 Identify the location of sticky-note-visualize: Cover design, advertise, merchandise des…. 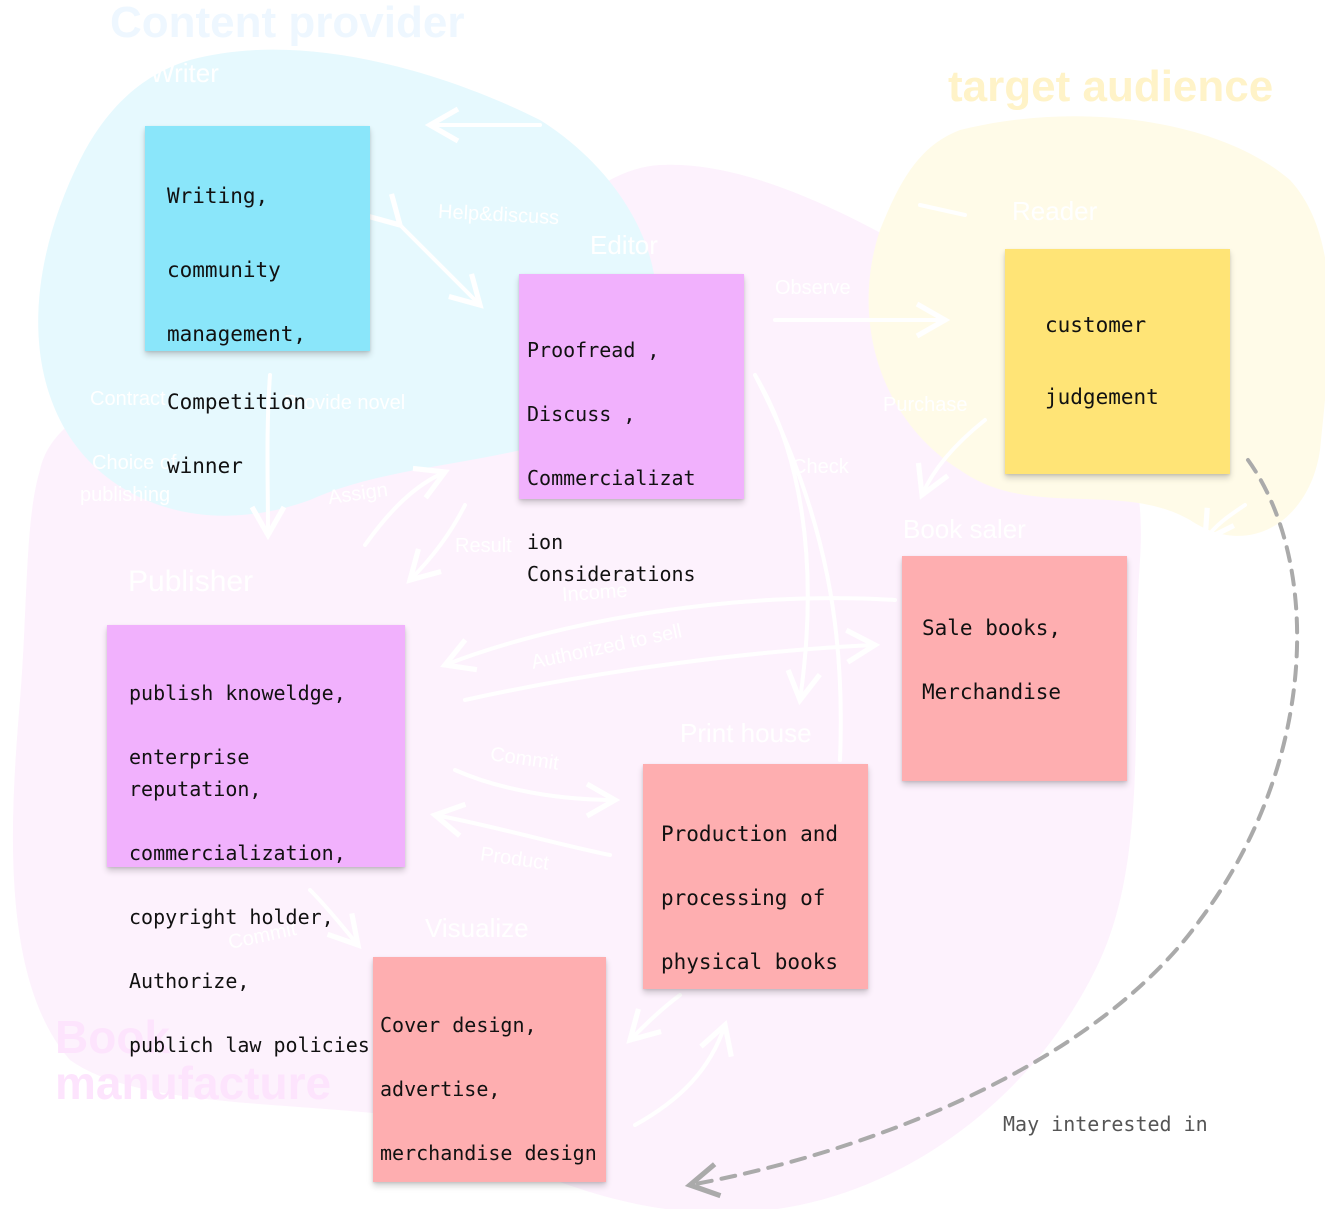
(489, 1069).